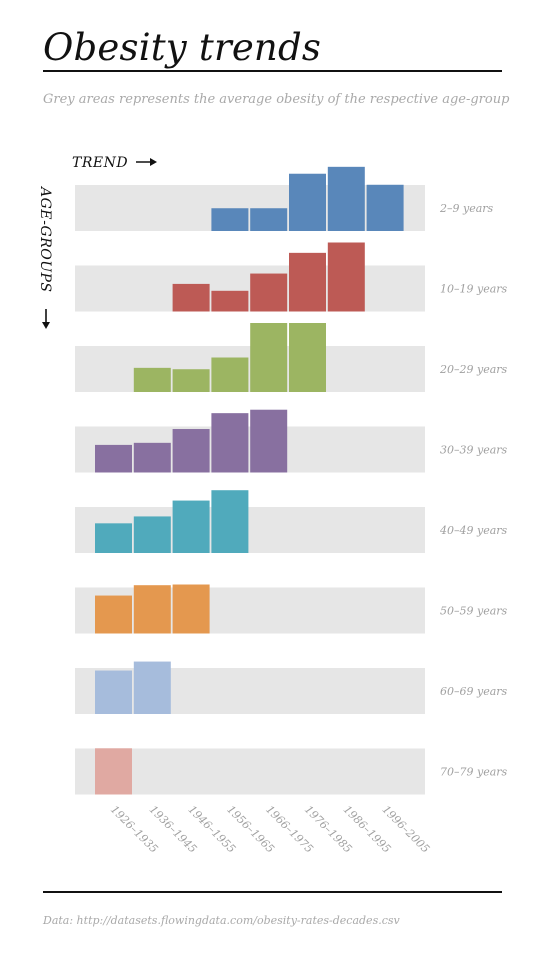 This screenshot has width=545, height=955. I want to click on age-group-label: 2–9 years, so click(466, 208).